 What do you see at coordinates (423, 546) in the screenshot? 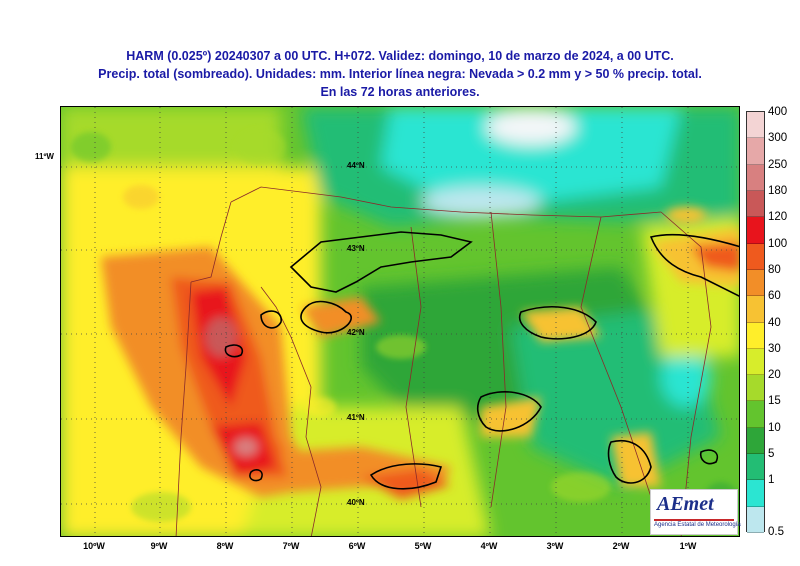
I see `lon-label-5w: 5ºW` at bounding box center [423, 546].